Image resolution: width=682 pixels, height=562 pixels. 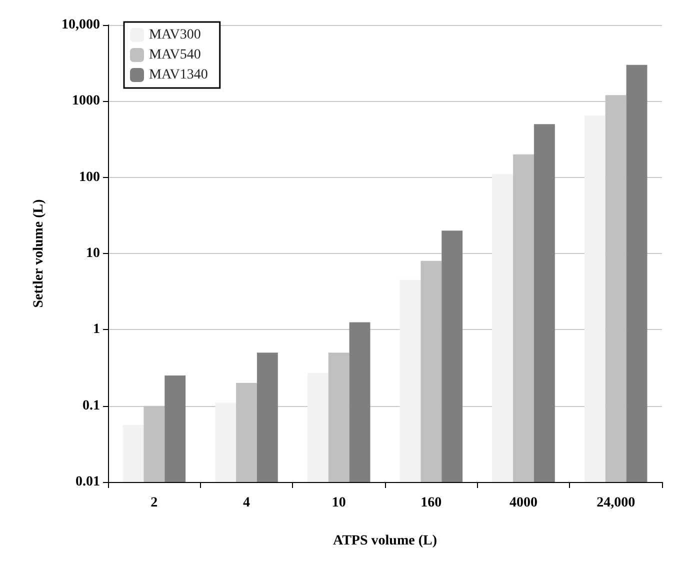 I want to click on y-tick-label: 10,000, so click(x=81, y=25).